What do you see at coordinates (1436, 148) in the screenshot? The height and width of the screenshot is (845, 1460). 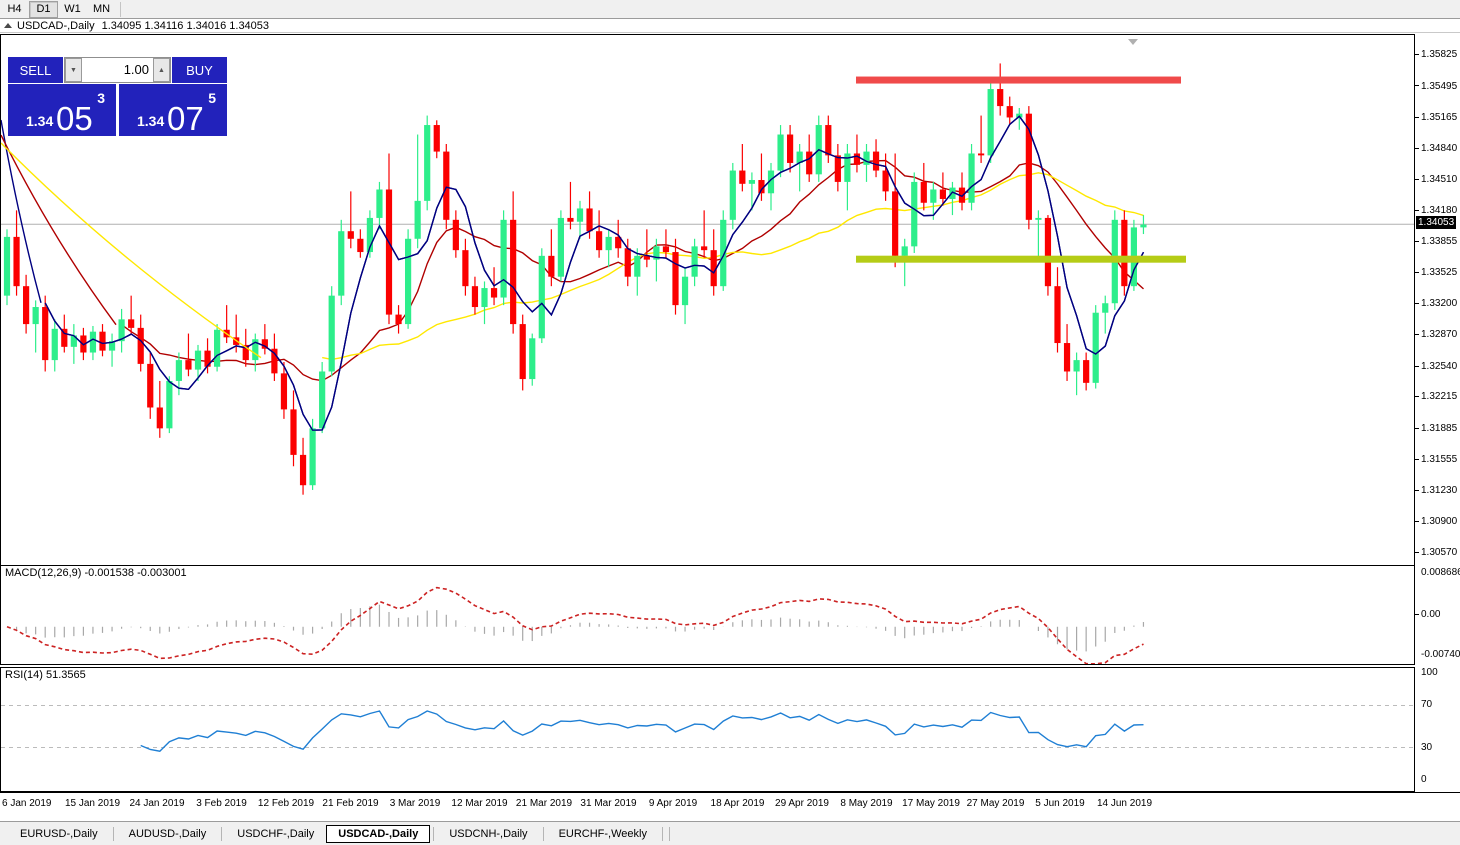 I see `price-scale-tick: 1.34840` at bounding box center [1436, 148].